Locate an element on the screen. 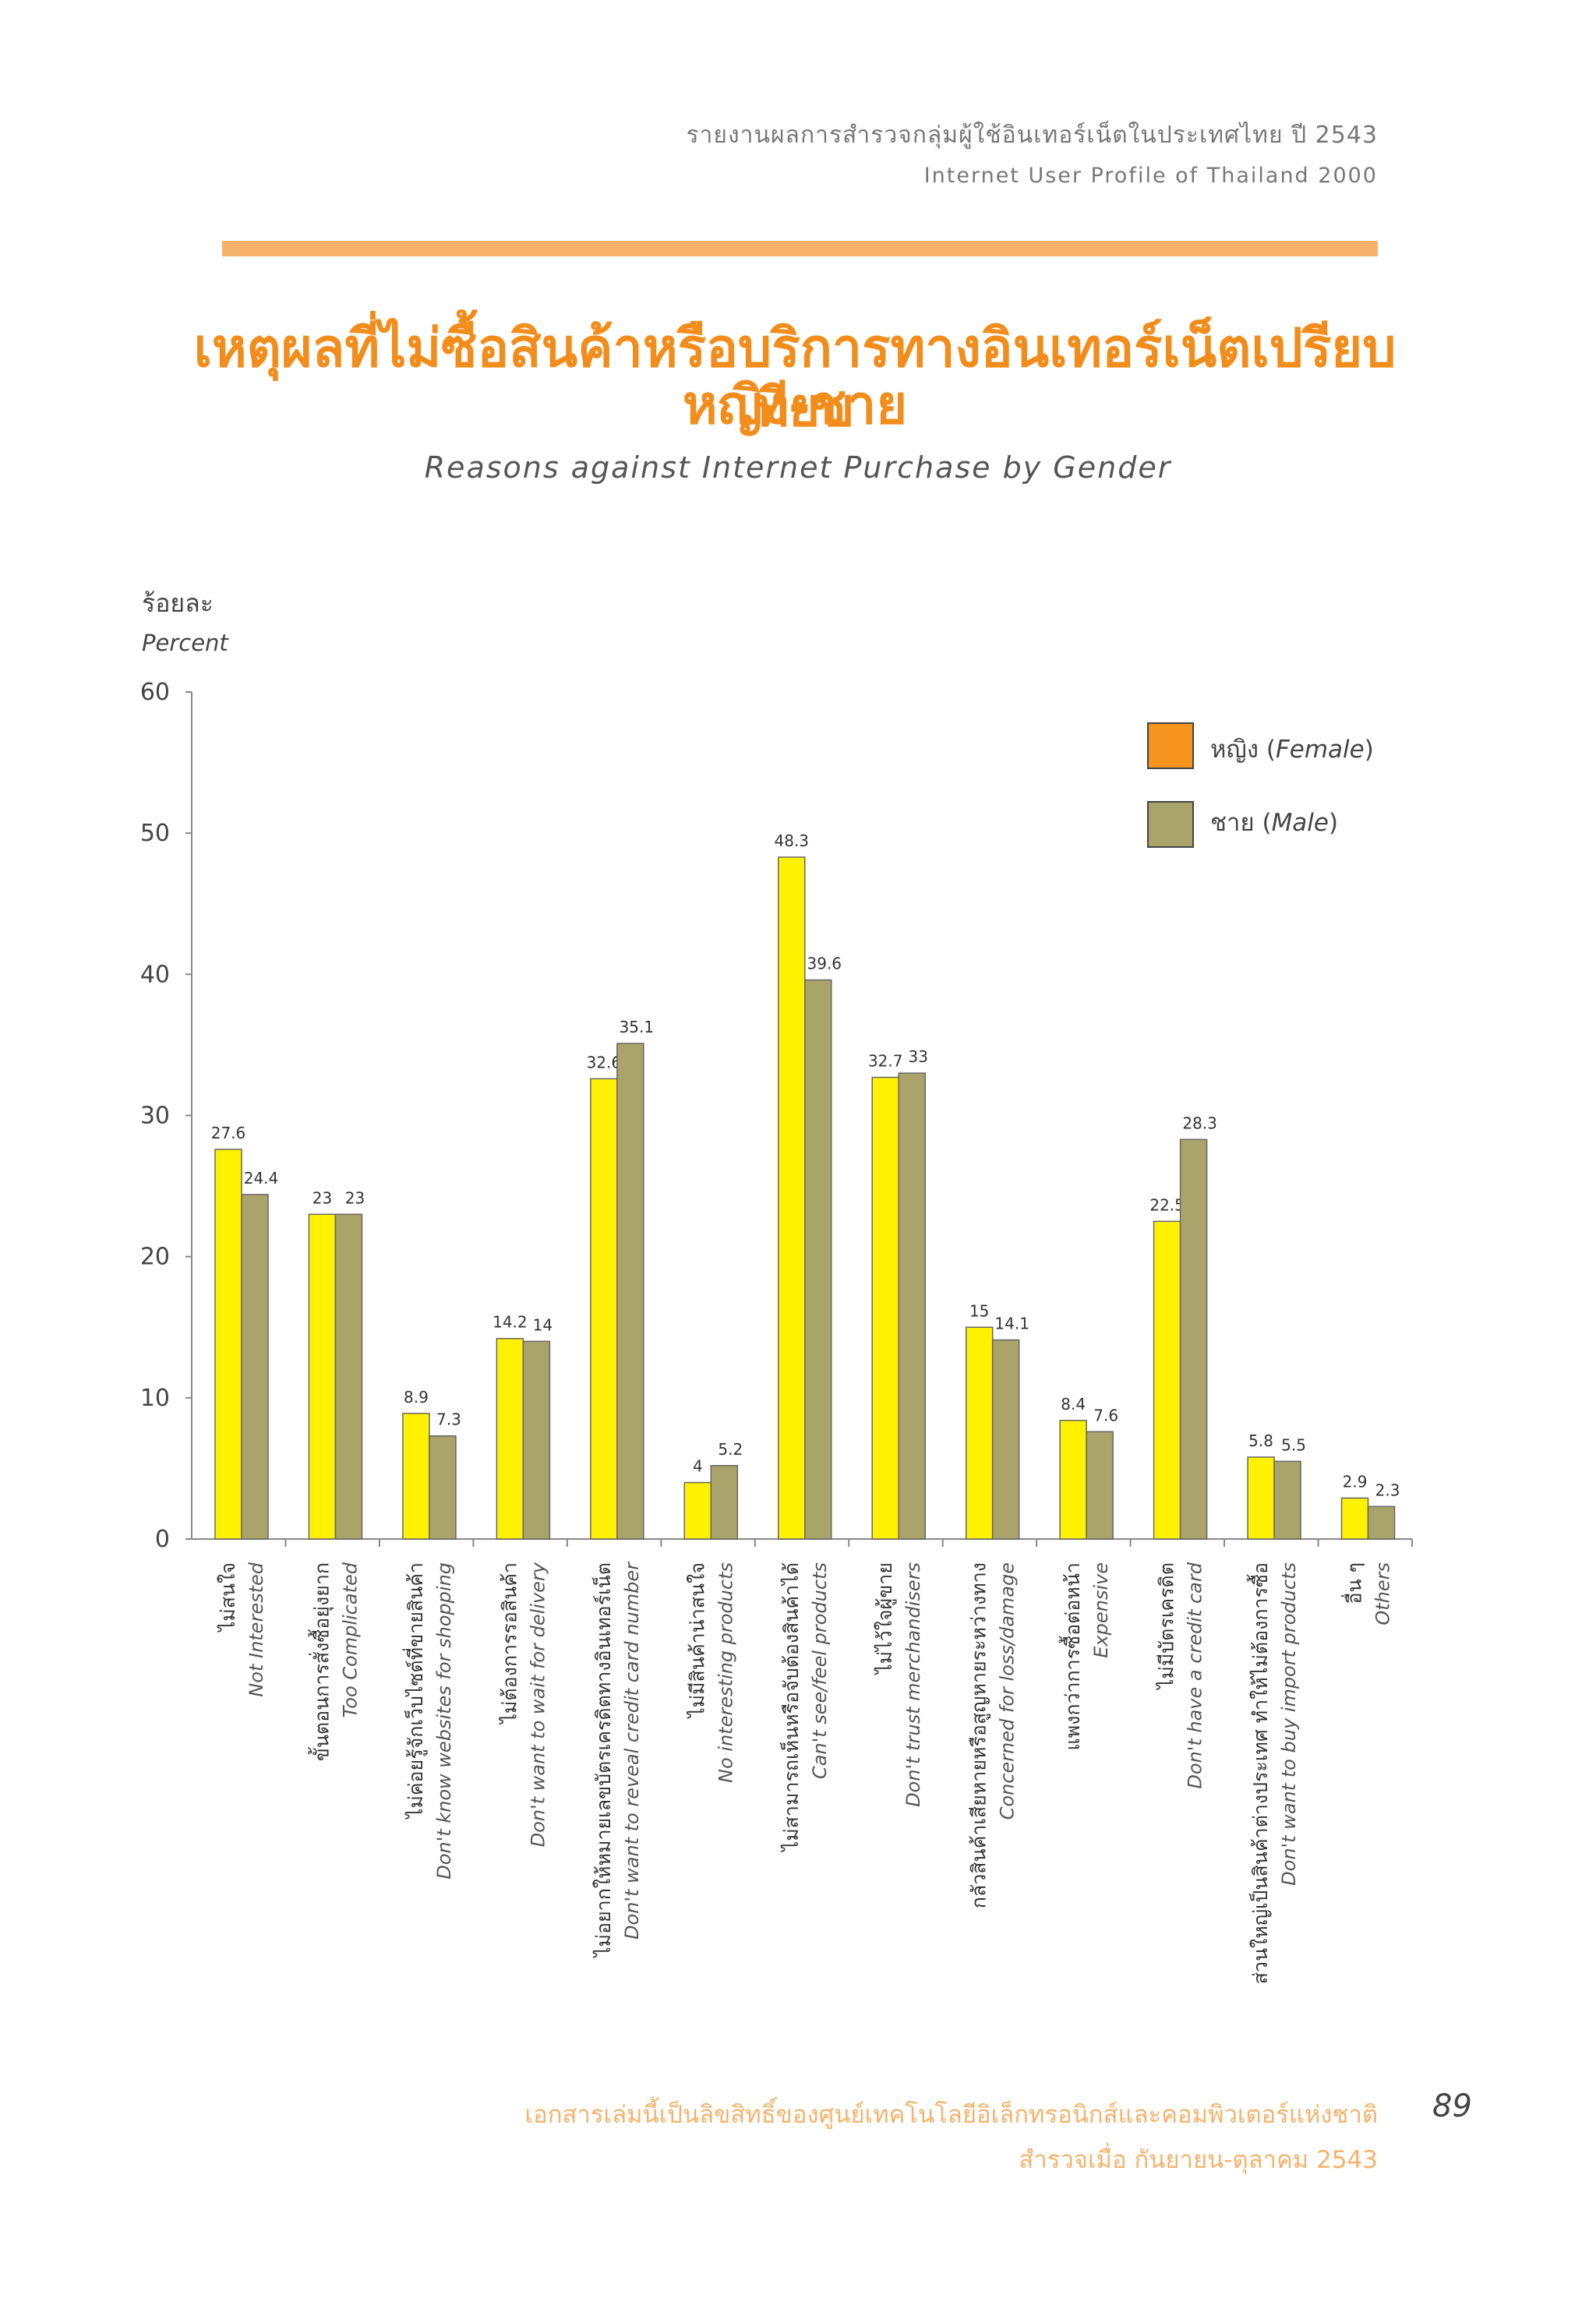 The height and width of the screenshot is (2312, 1596). x-tick-label-english: Not Interested is located at coordinates (256, 1629).